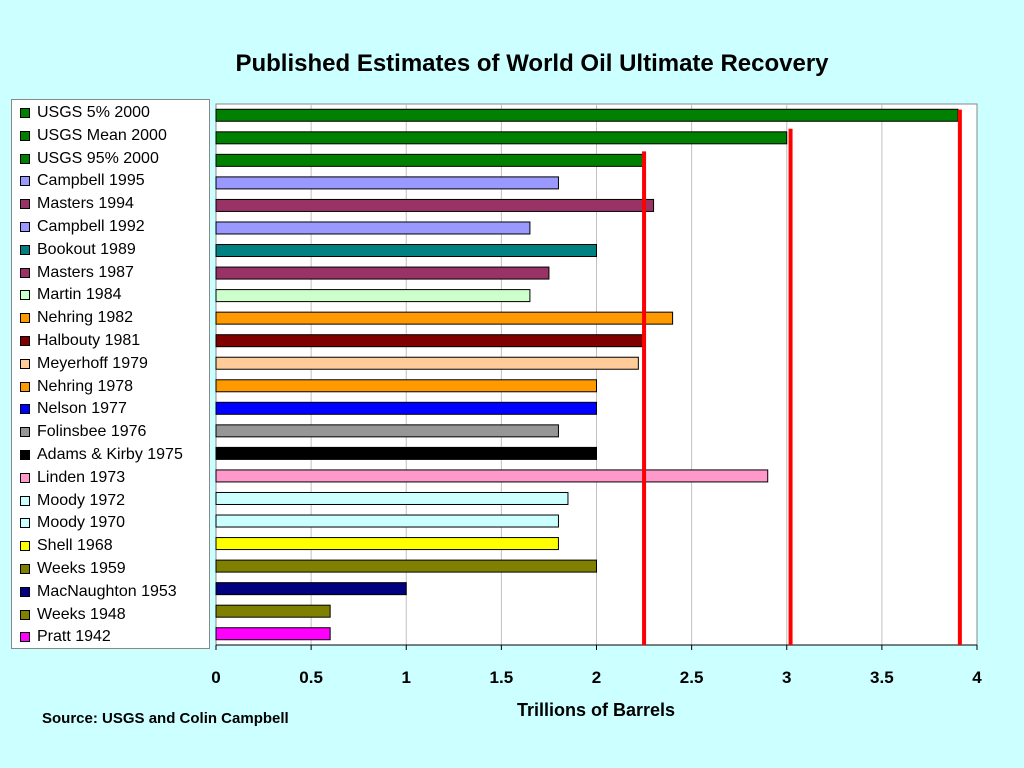 This screenshot has height=768, width=1024. What do you see at coordinates (81, 568) in the screenshot?
I see `legend-label: Weeks 1959` at bounding box center [81, 568].